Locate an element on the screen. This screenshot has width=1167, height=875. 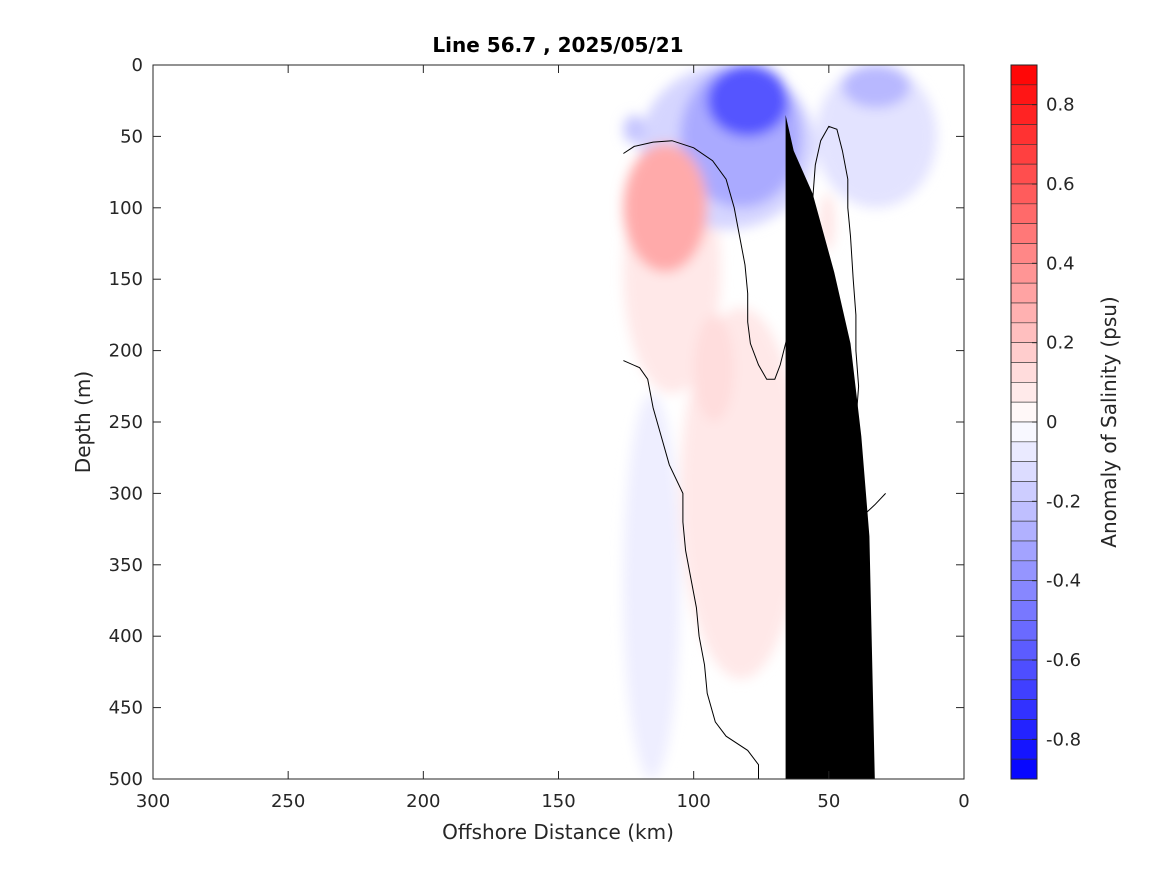
bathymetry is located at coordinates (830, 447).